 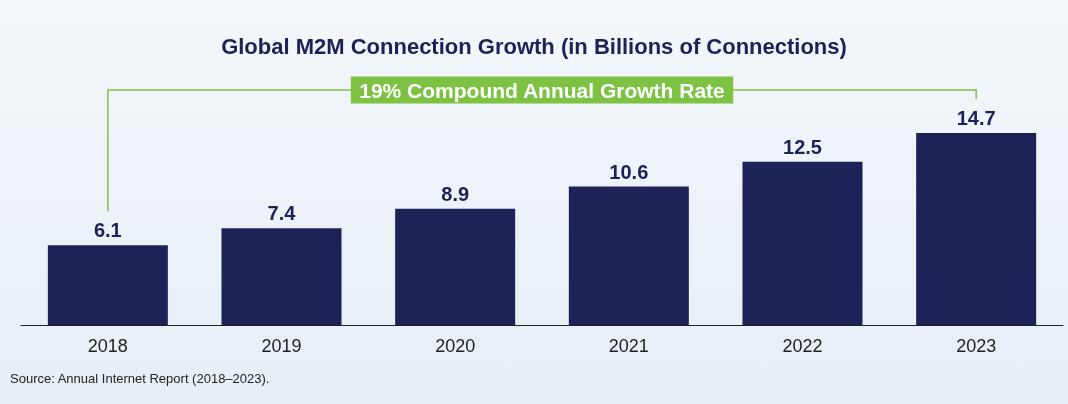 I want to click on data-label: 14.7, so click(x=976, y=118).